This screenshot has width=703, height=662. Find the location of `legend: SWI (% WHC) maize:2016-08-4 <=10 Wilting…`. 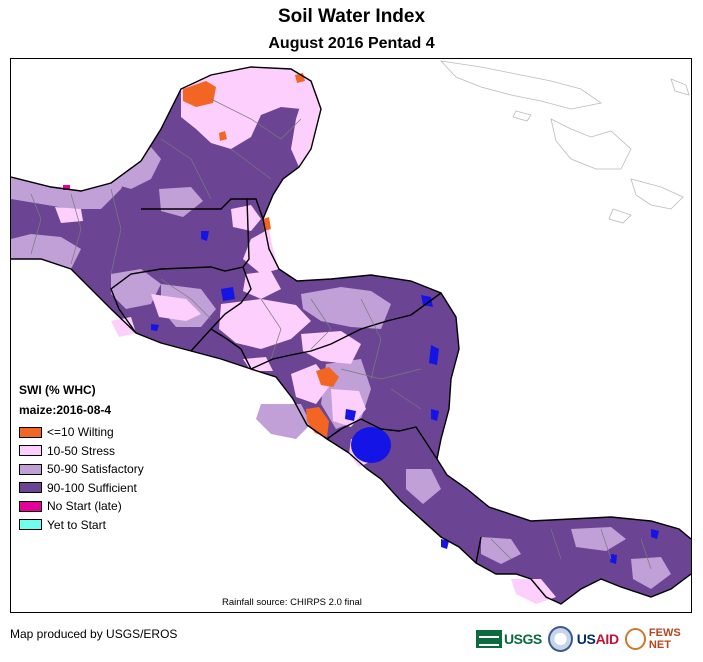

legend: SWI (% WHC) maize:2016-08-4 <=10 Wilting… is located at coordinates (81, 458).